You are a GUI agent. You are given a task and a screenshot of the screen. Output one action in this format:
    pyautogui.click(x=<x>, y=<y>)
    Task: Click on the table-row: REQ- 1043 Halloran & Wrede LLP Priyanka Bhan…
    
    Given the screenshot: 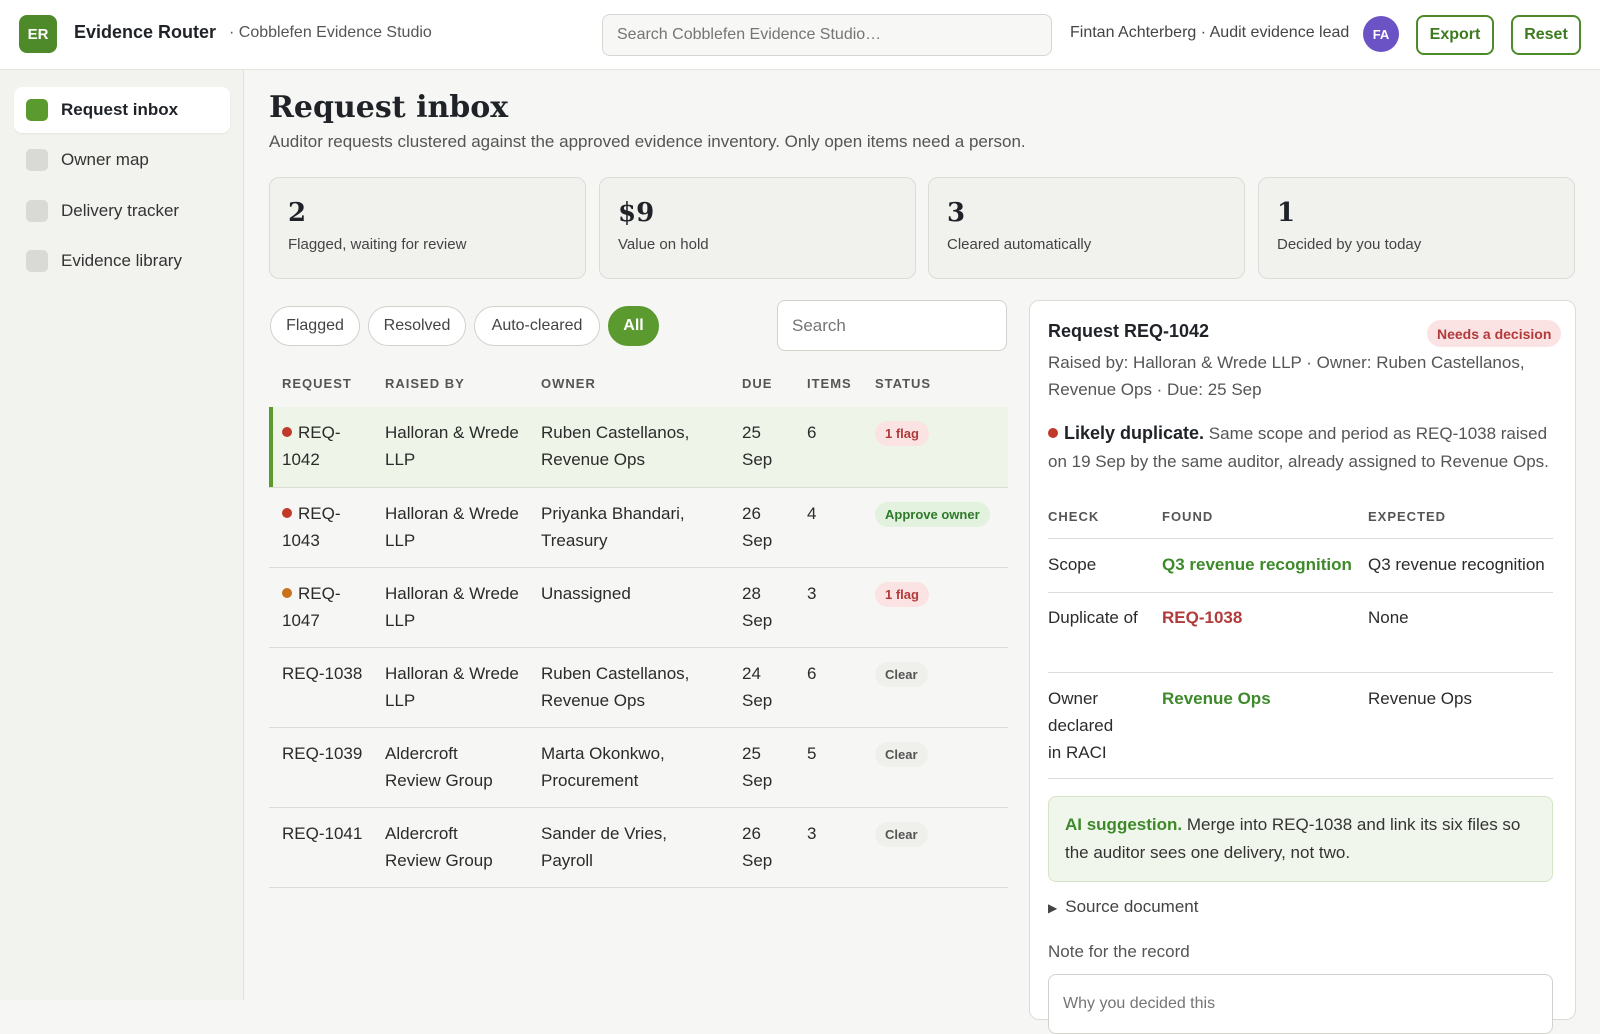 What is the action you would take?
    pyautogui.click(x=638, y=528)
    